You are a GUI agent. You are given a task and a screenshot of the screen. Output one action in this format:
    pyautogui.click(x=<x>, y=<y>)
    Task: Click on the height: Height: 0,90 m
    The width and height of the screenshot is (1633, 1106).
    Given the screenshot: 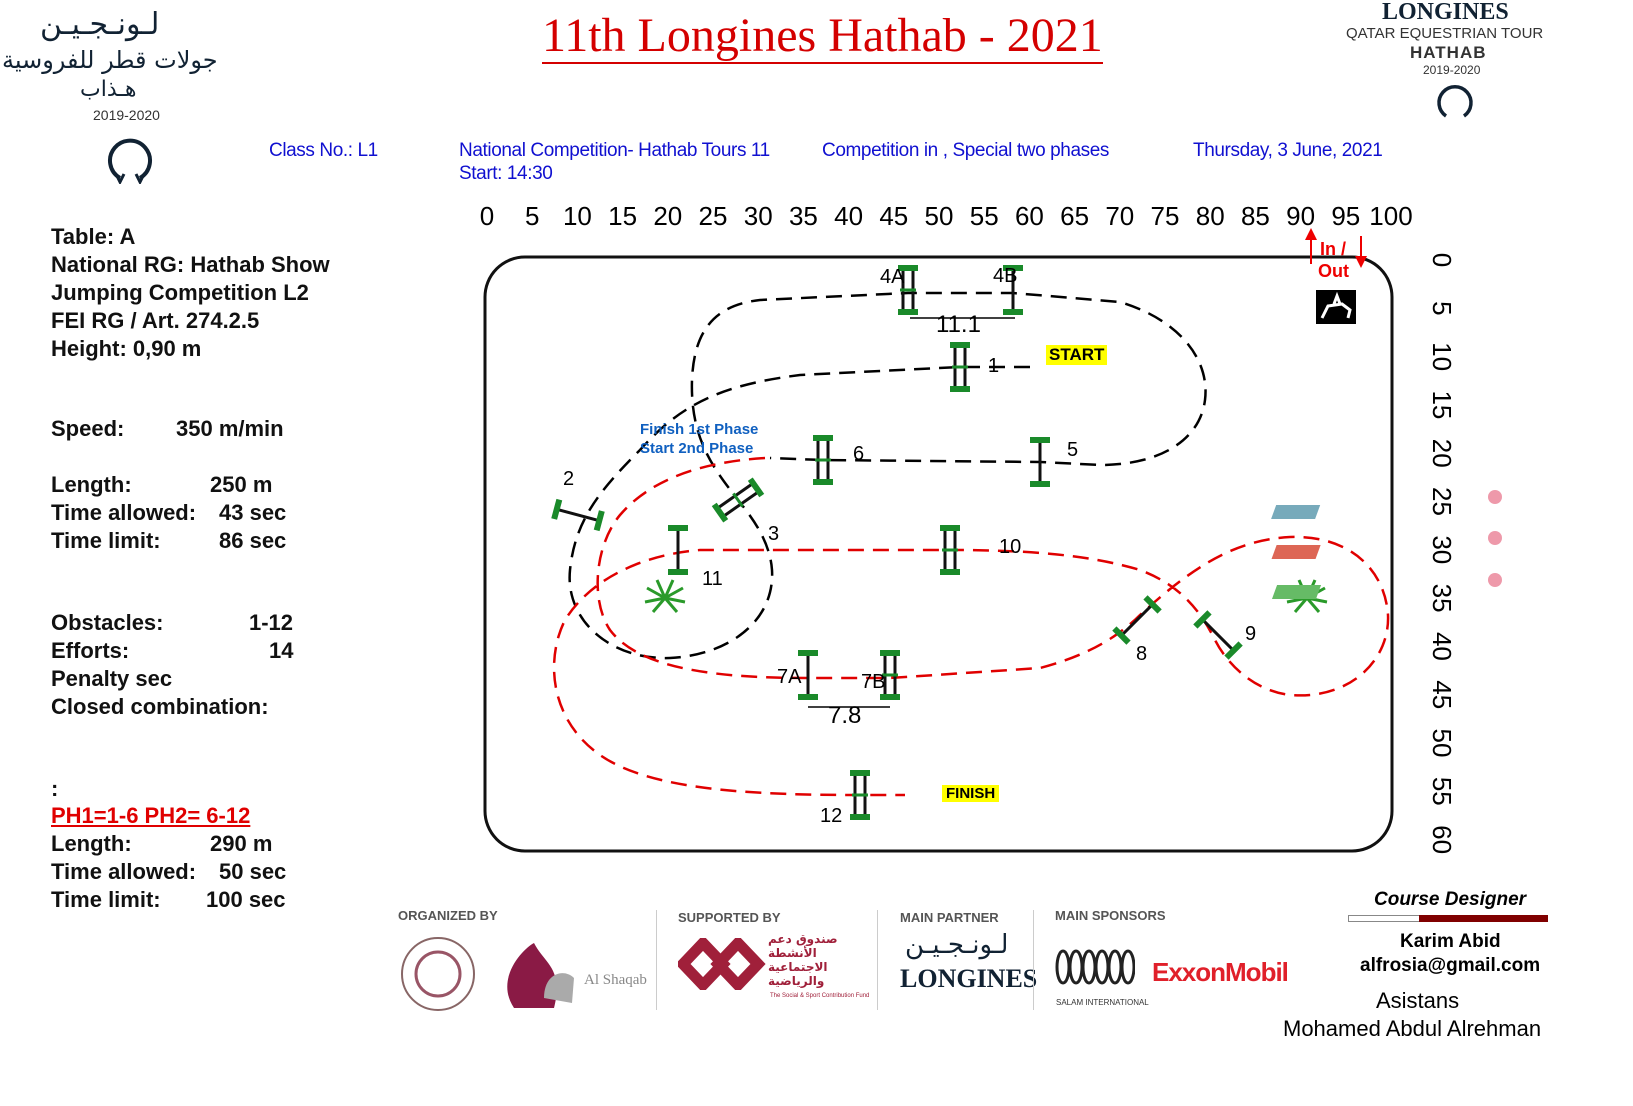 What is the action you would take?
    pyautogui.click(x=126, y=348)
    